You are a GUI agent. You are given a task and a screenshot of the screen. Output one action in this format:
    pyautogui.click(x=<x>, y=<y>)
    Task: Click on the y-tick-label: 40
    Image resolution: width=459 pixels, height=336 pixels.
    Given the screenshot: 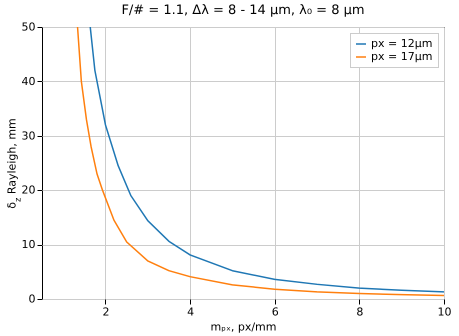 What is the action you would take?
    pyautogui.click(x=29, y=81)
    